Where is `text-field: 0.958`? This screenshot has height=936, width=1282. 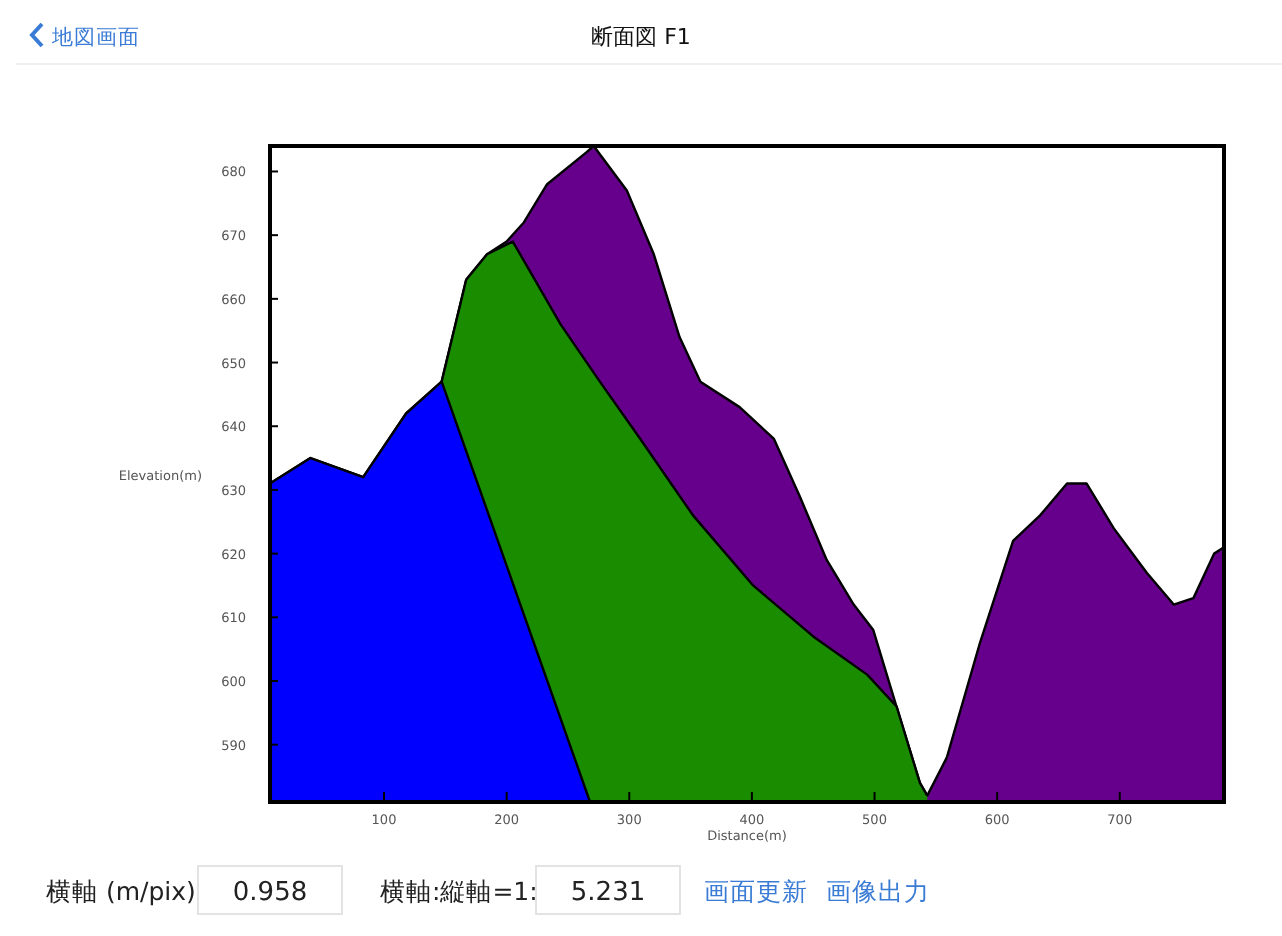 text-field: 0.958 is located at coordinates (270, 890).